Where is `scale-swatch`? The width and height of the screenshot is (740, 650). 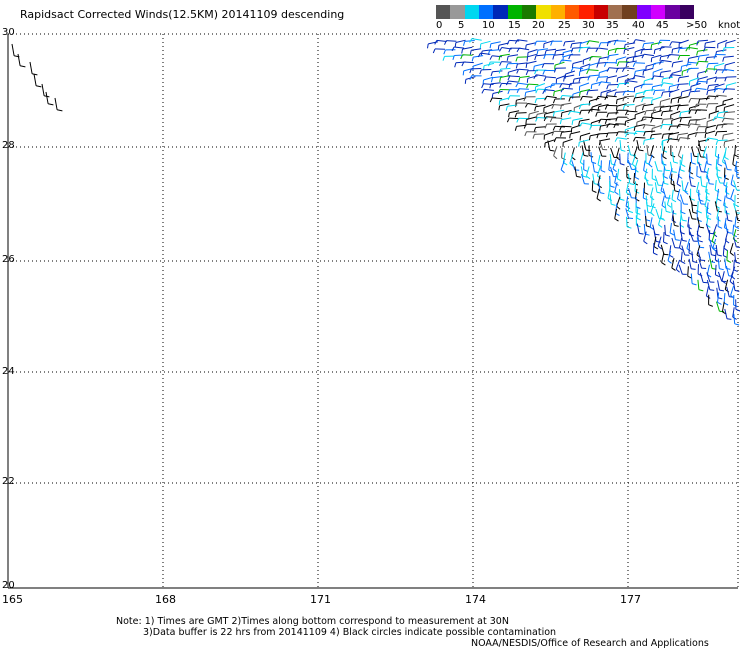 scale-swatch is located at coordinates (600, 12).